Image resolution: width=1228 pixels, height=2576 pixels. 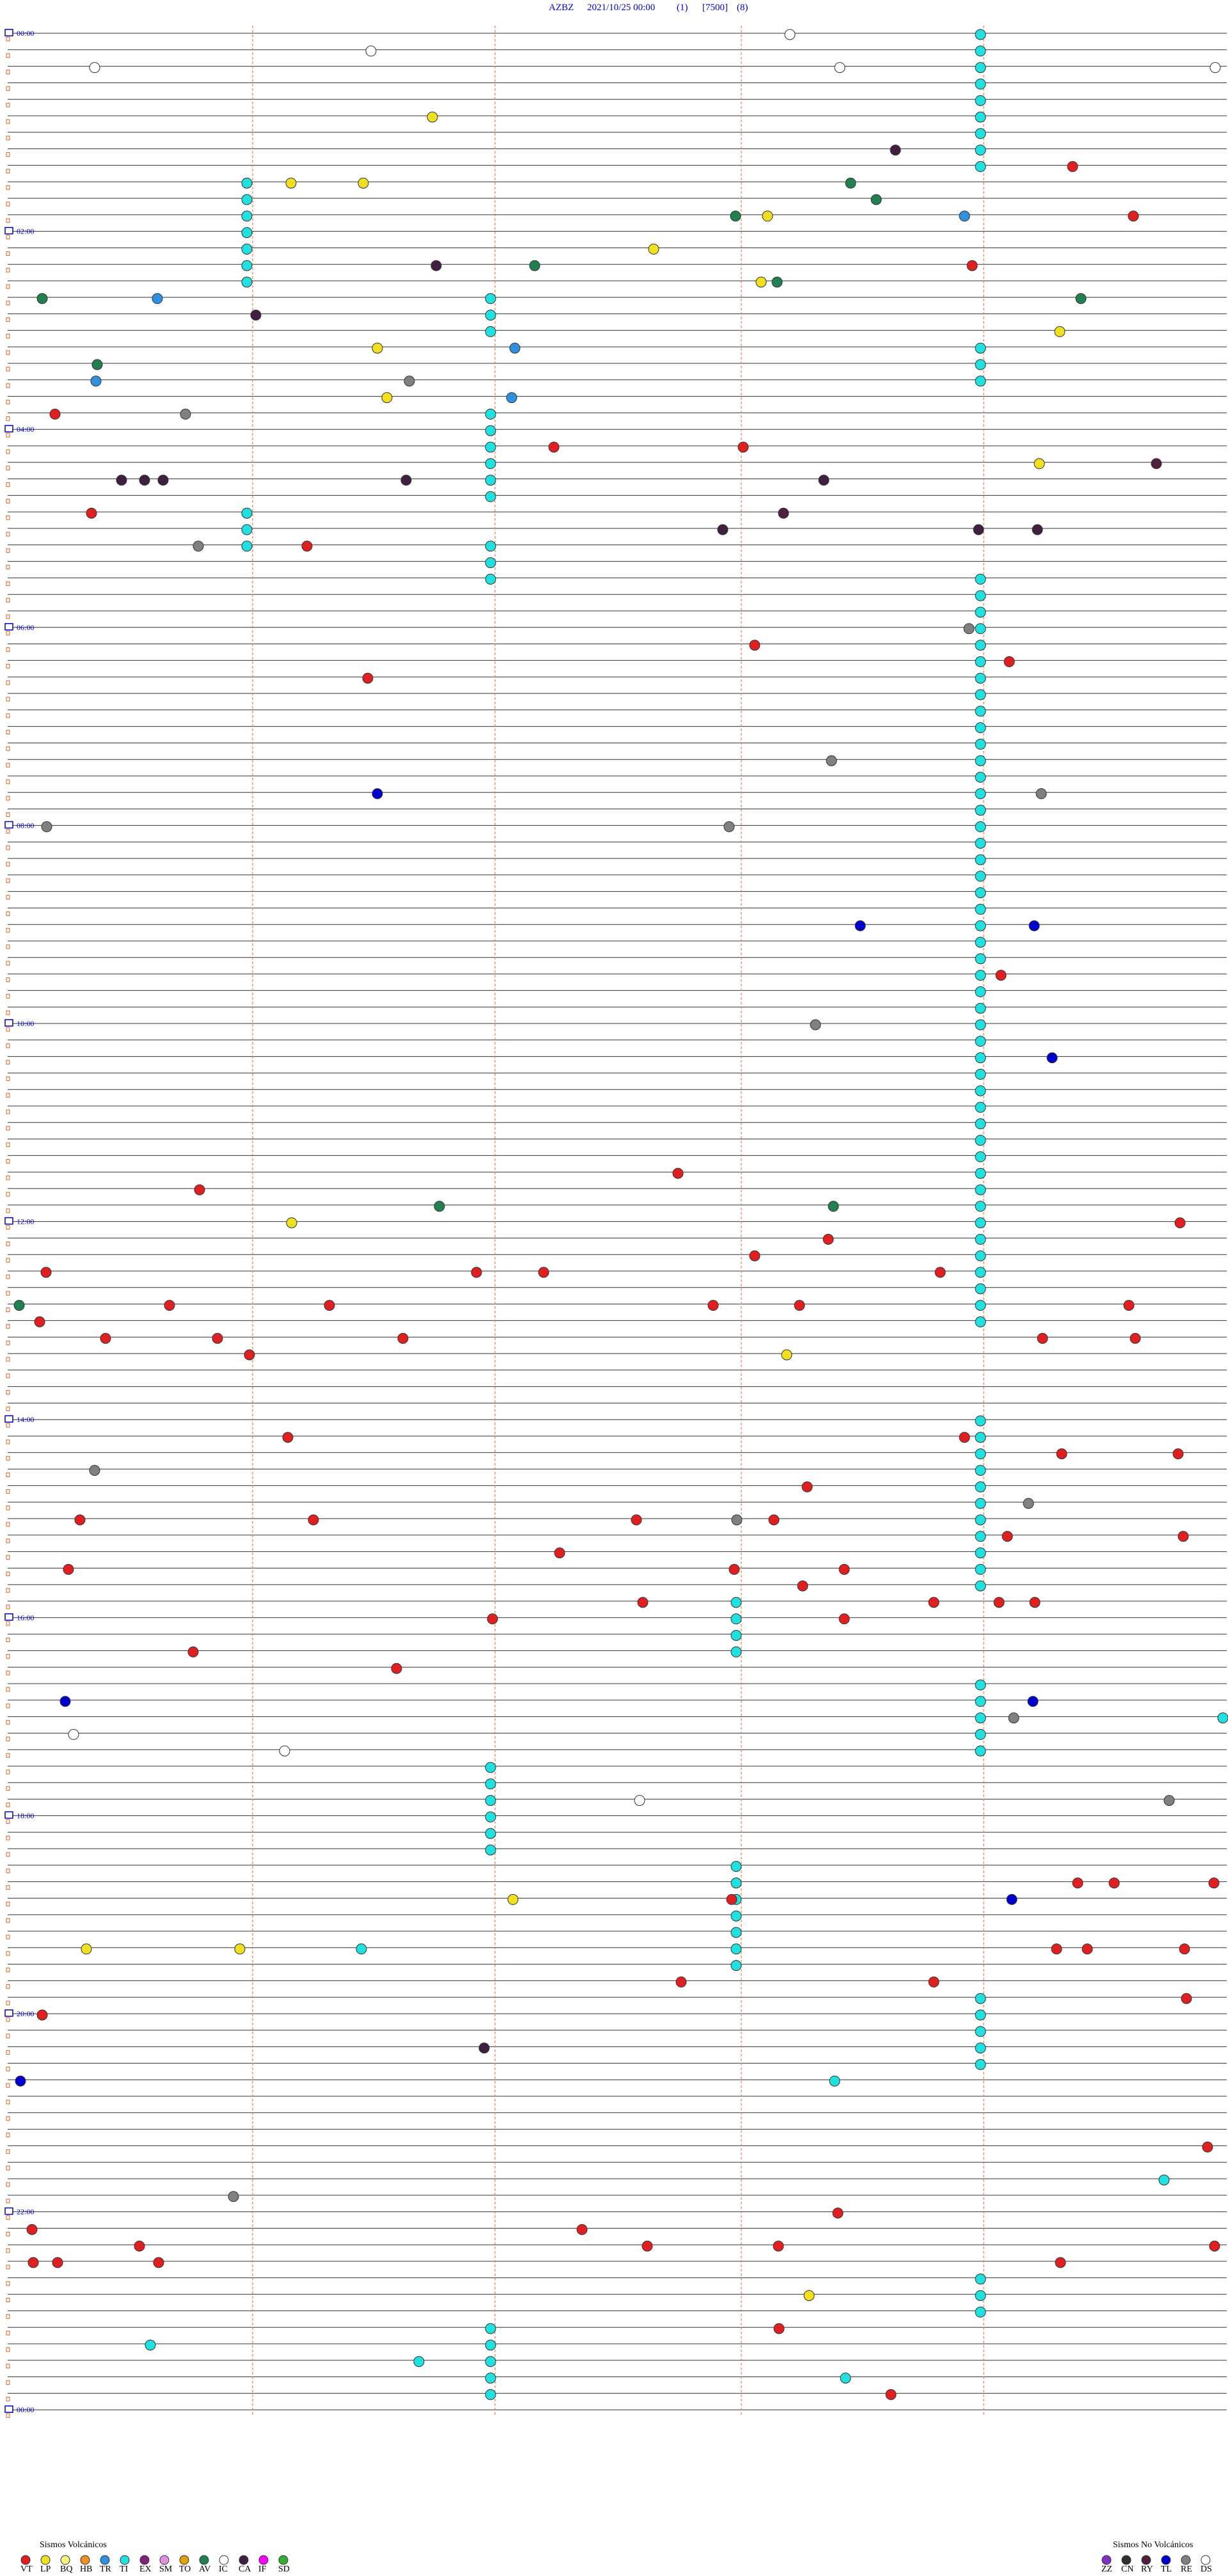 I want to click on legend-label: HB, so click(x=86, y=2569).